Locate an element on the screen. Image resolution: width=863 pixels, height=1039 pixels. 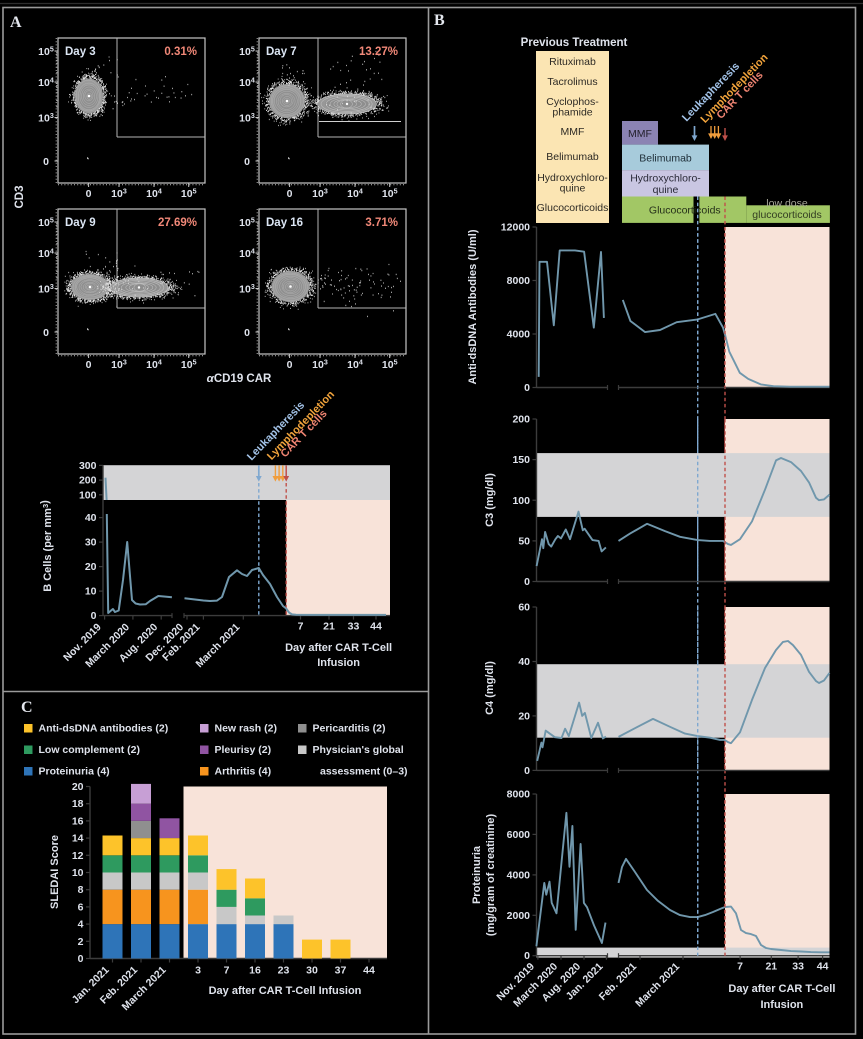
svg-text: 10 is located at coordinates (91, 592).